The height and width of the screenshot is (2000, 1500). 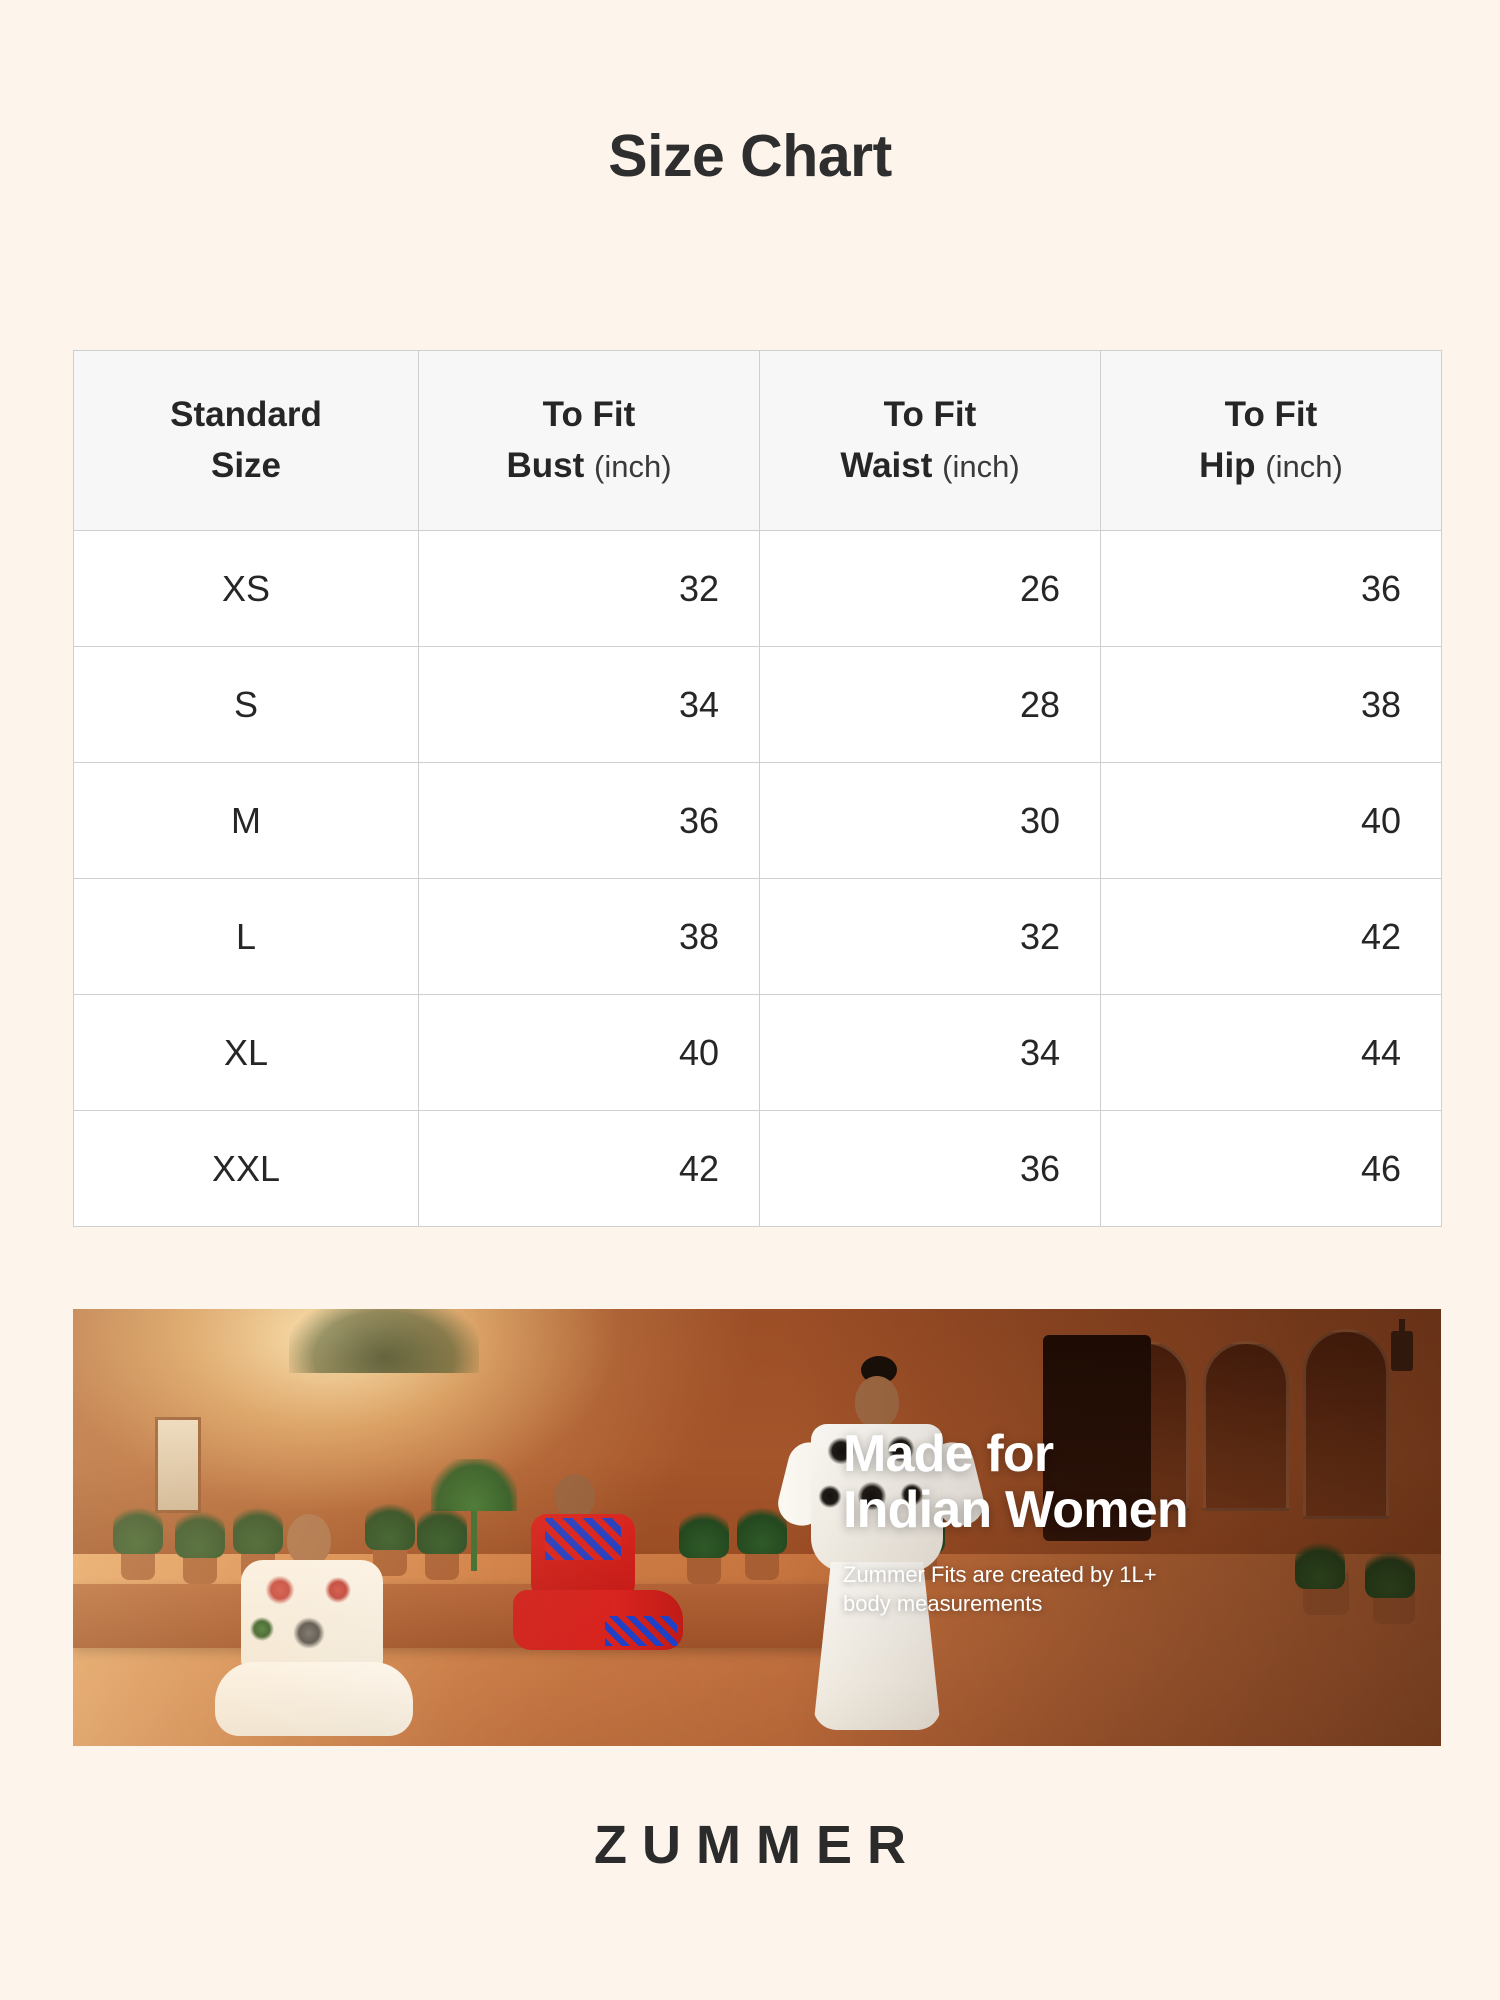 I want to click on cell-hip: 38, so click(x=1271, y=704).